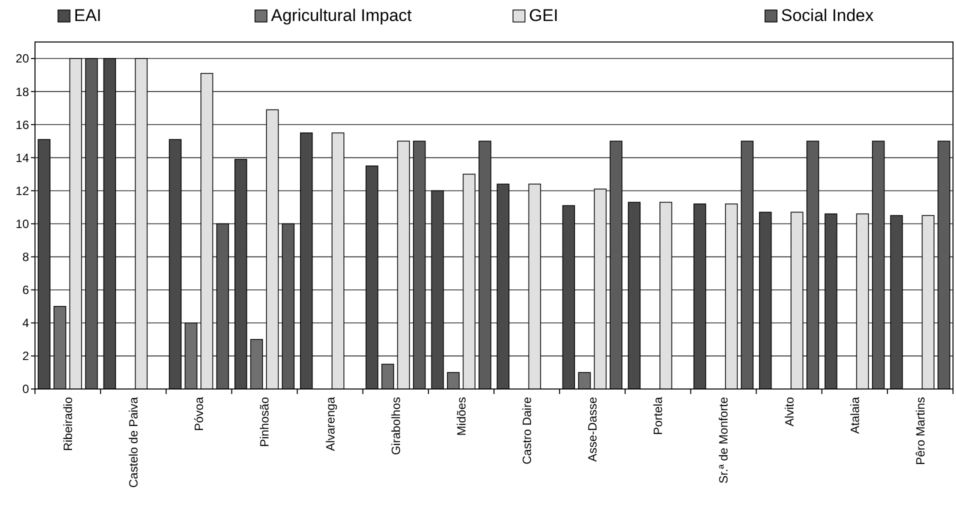 The width and height of the screenshot is (956, 509). What do you see at coordinates (827, 15) in the screenshot?
I see `legend-label: Social Index` at bounding box center [827, 15].